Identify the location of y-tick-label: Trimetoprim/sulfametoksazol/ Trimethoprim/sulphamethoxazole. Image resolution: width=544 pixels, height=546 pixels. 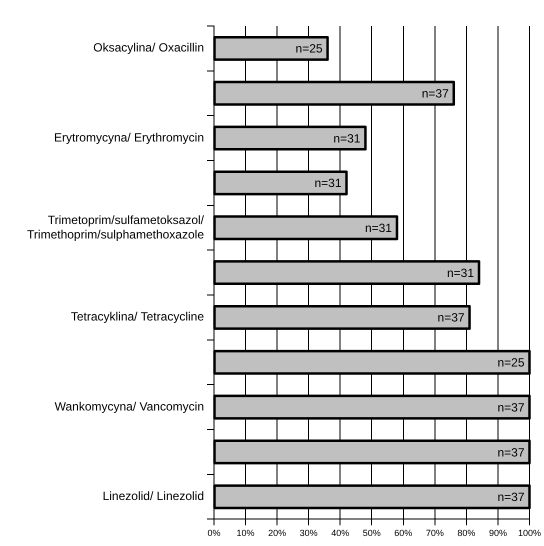
(116, 227).